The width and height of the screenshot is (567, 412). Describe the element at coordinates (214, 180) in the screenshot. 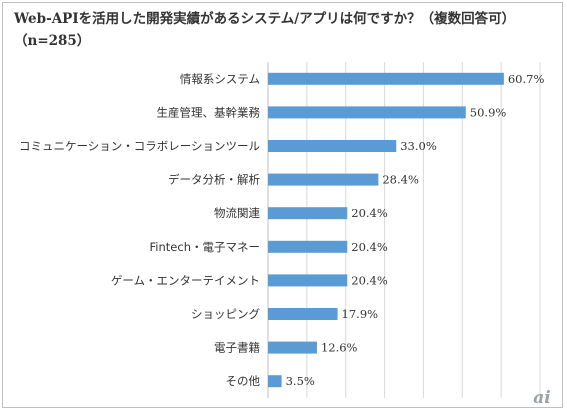

I see `category-label: データ分析・解析` at that location.